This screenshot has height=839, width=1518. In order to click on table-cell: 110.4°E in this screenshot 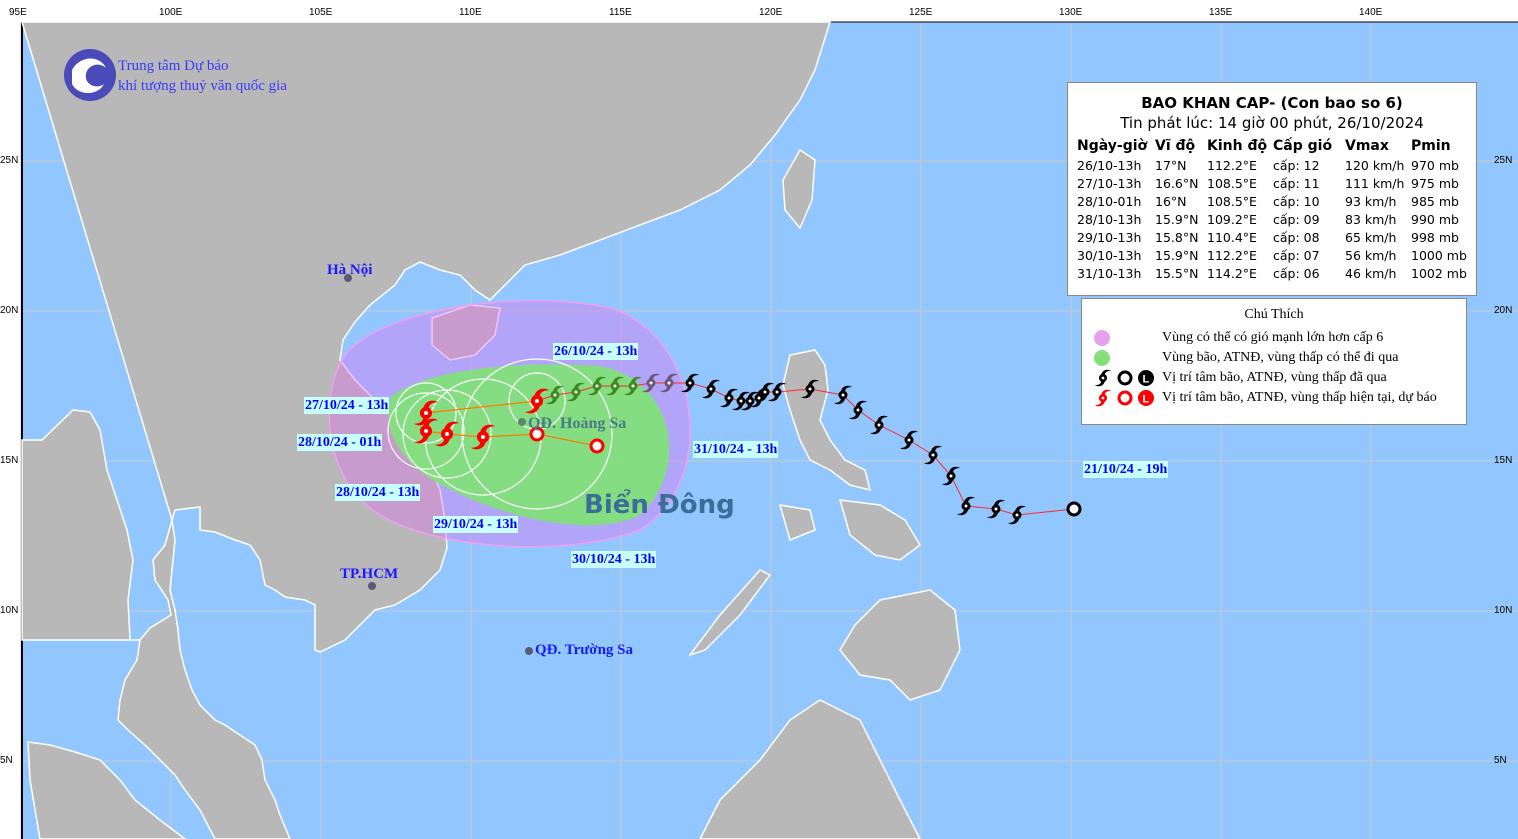, I will do `click(1232, 237)`.